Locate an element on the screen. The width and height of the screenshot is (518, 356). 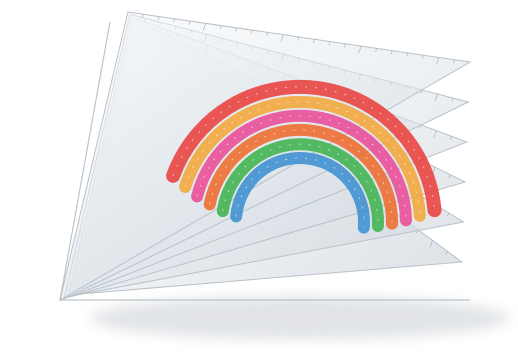
floor-shadow is located at coordinates (300, 318).